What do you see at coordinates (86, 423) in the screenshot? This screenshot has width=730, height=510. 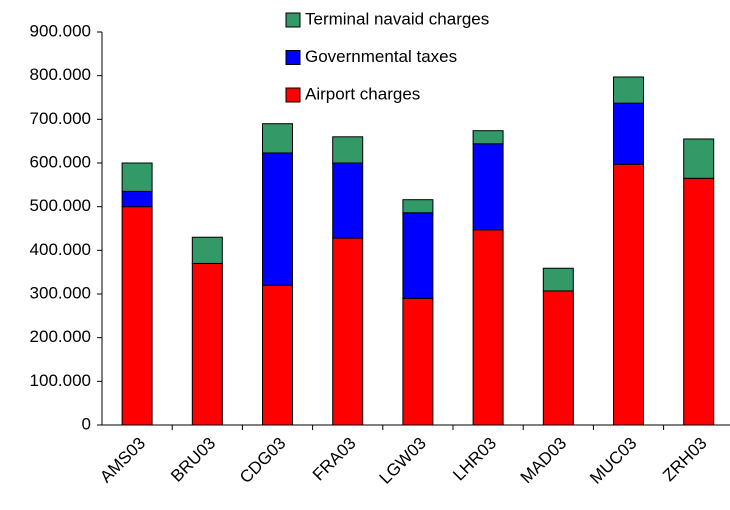 I see `y-tick-label: 0` at bounding box center [86, 423].